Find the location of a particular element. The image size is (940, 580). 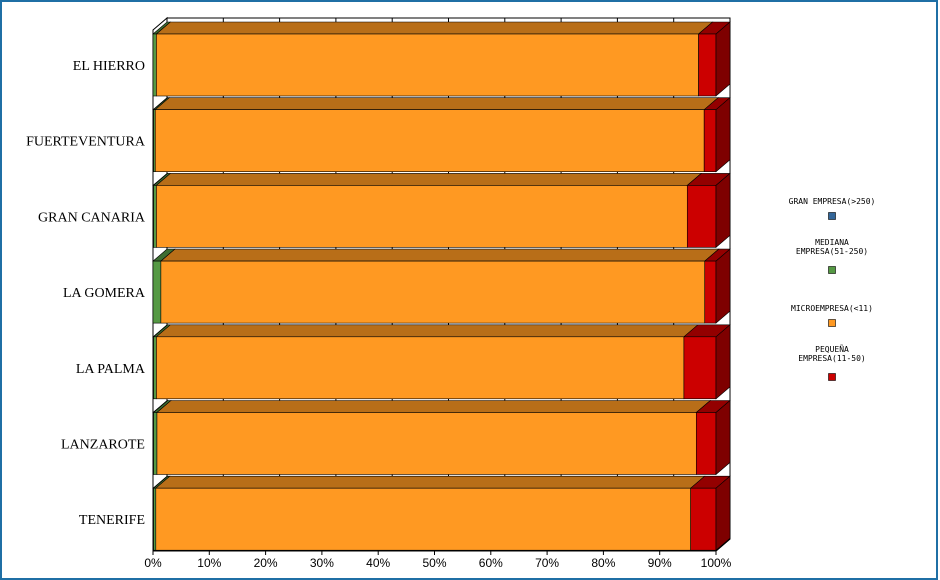

bar-row: LA GOMERA is located at coordinates (397, 286).